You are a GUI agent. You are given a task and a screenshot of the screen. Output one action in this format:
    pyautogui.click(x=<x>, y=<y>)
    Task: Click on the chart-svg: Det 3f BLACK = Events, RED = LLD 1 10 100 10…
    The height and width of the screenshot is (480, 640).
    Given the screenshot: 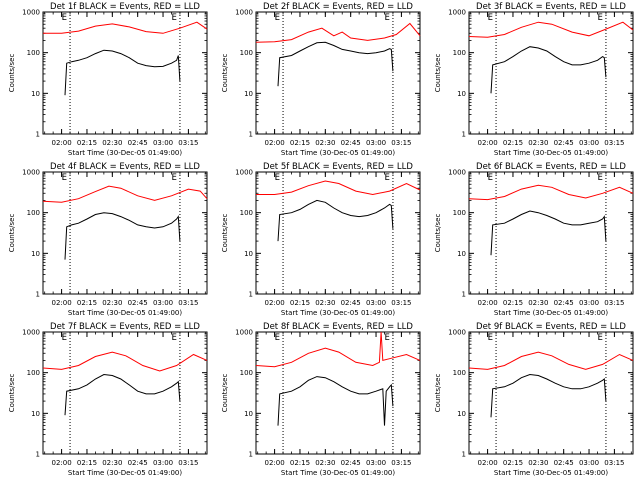 What is the action you would take?
    pyautogui.click(x=534, y=79)
    